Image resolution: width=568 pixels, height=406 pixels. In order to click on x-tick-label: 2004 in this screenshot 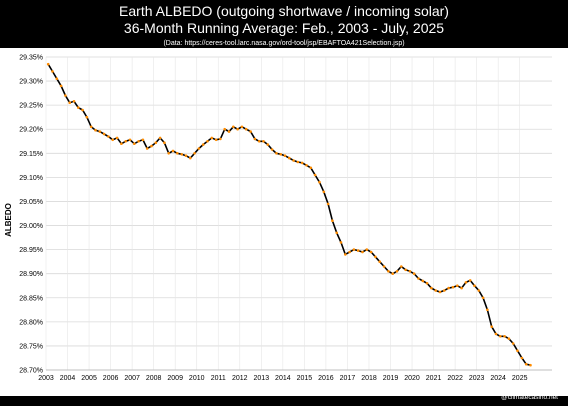, I will do `click(68, 378)`.